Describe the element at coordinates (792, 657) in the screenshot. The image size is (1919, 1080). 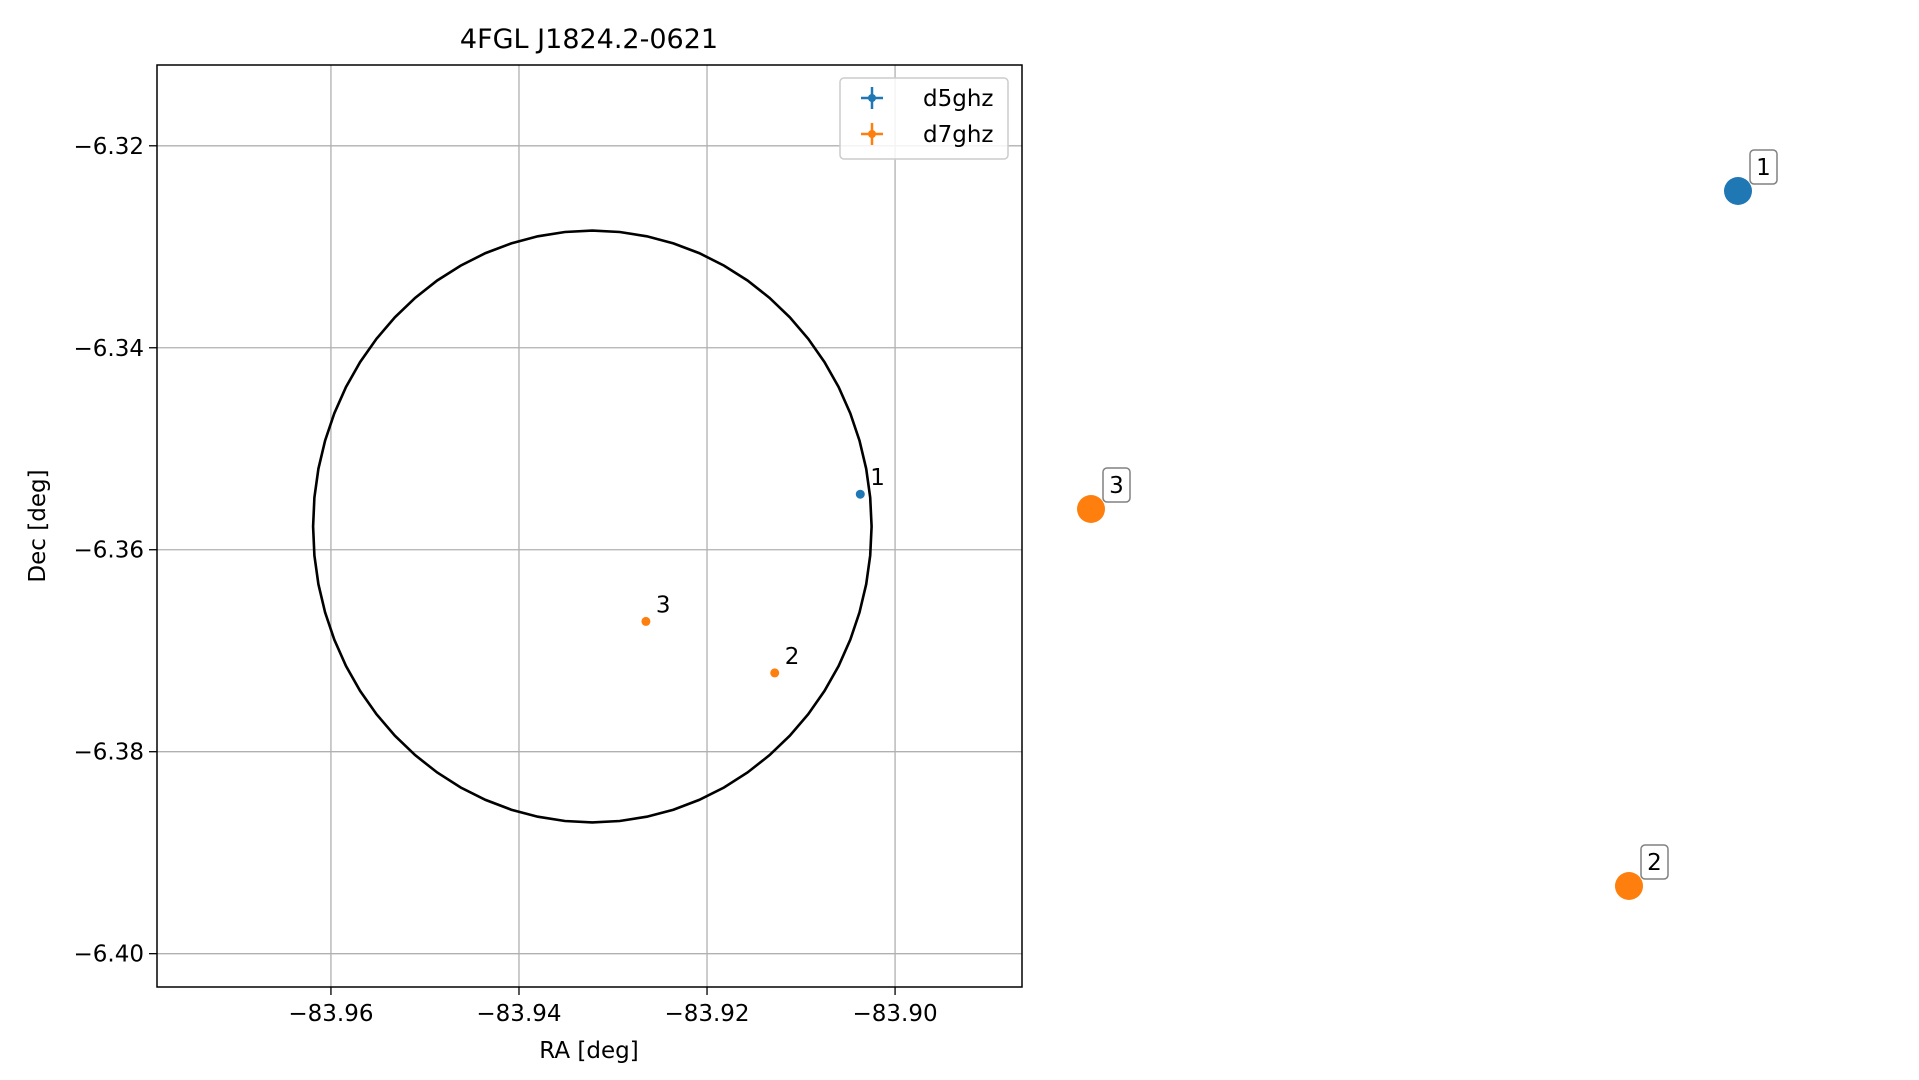
I see `point-label: 2` at that location.